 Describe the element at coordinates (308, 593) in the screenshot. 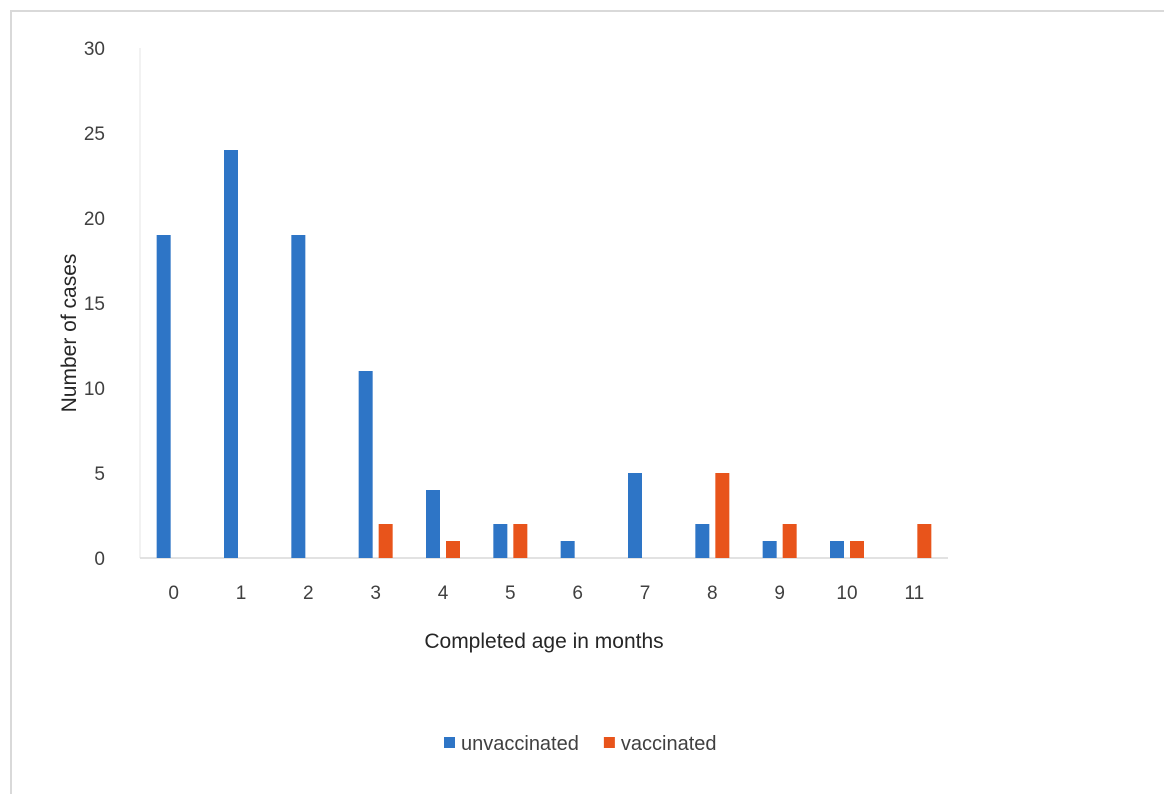

I see `x-tick-label: 2` at that location.